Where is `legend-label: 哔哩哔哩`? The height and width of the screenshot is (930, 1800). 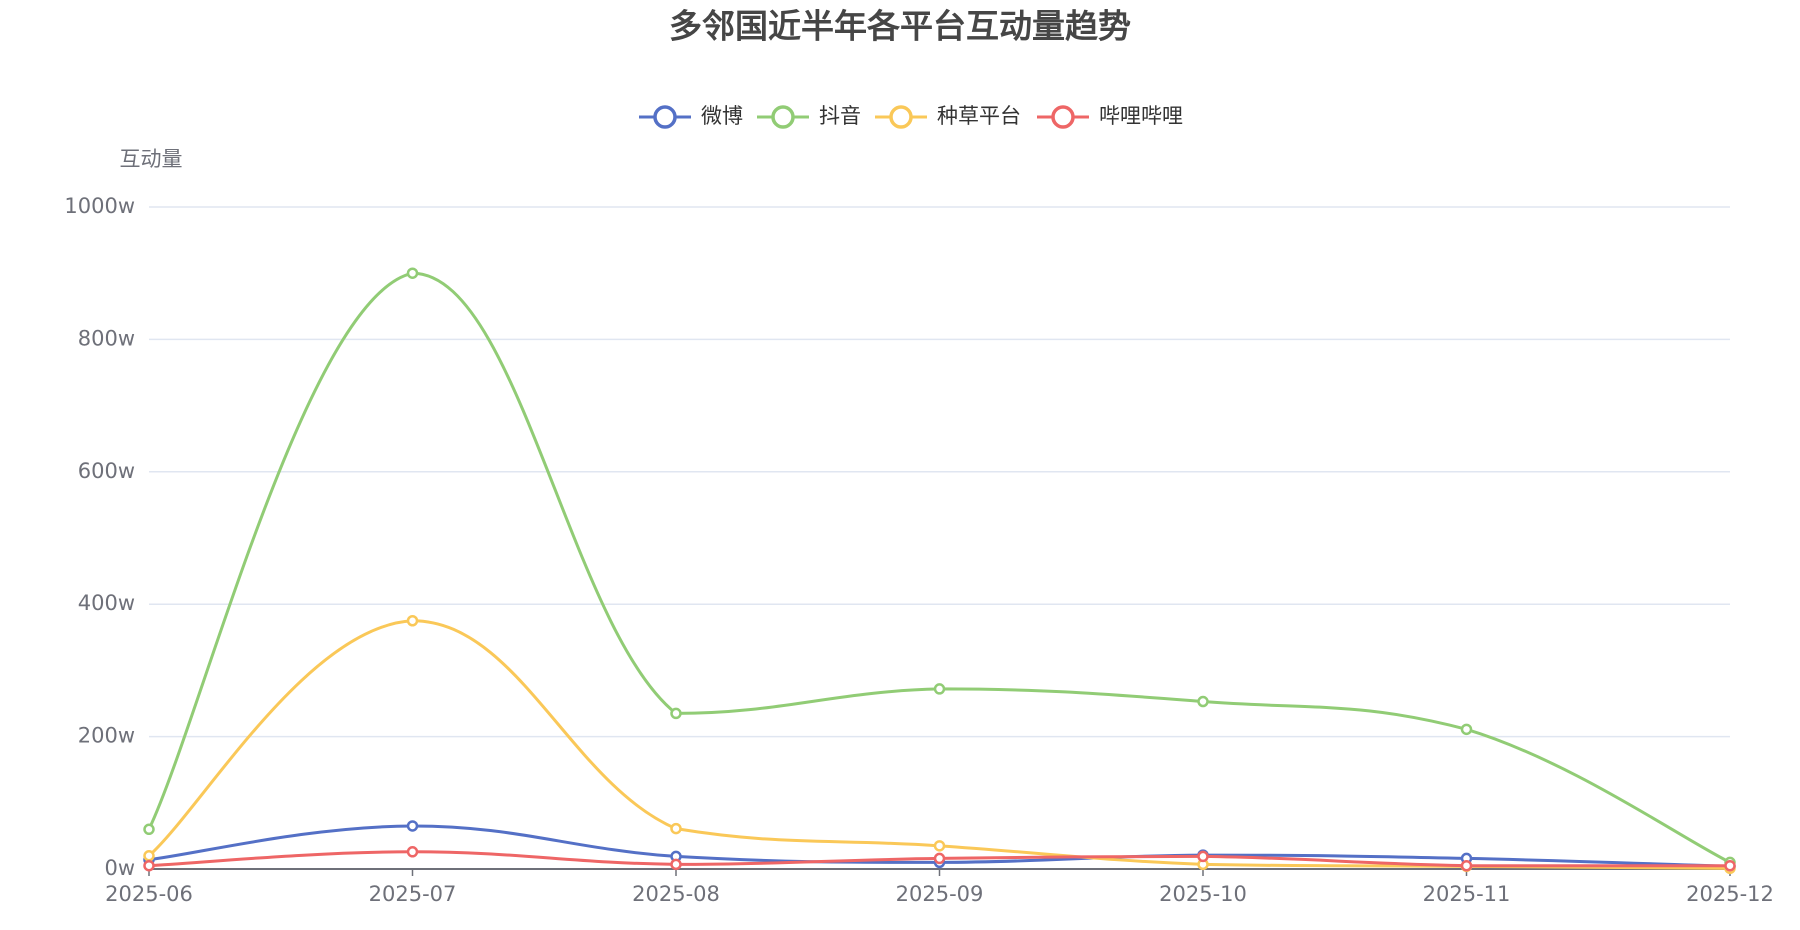 legend-label: 哔哩哔哩 is located at coordinates (1141, 116).